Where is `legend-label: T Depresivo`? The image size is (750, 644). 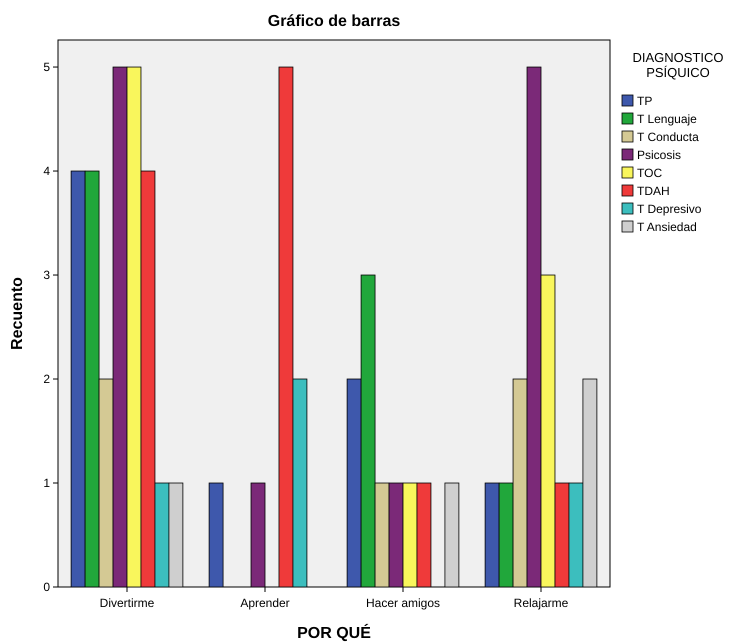
legend-label: T Depresivo is located at coordinates (669, 209).